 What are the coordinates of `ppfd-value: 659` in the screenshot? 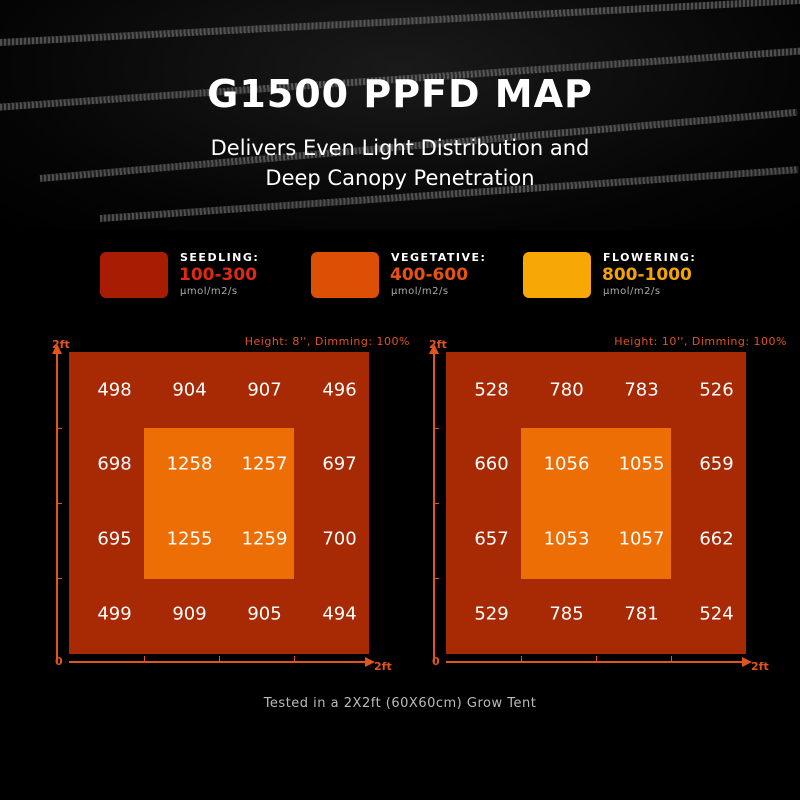 It's located at (716, 464).